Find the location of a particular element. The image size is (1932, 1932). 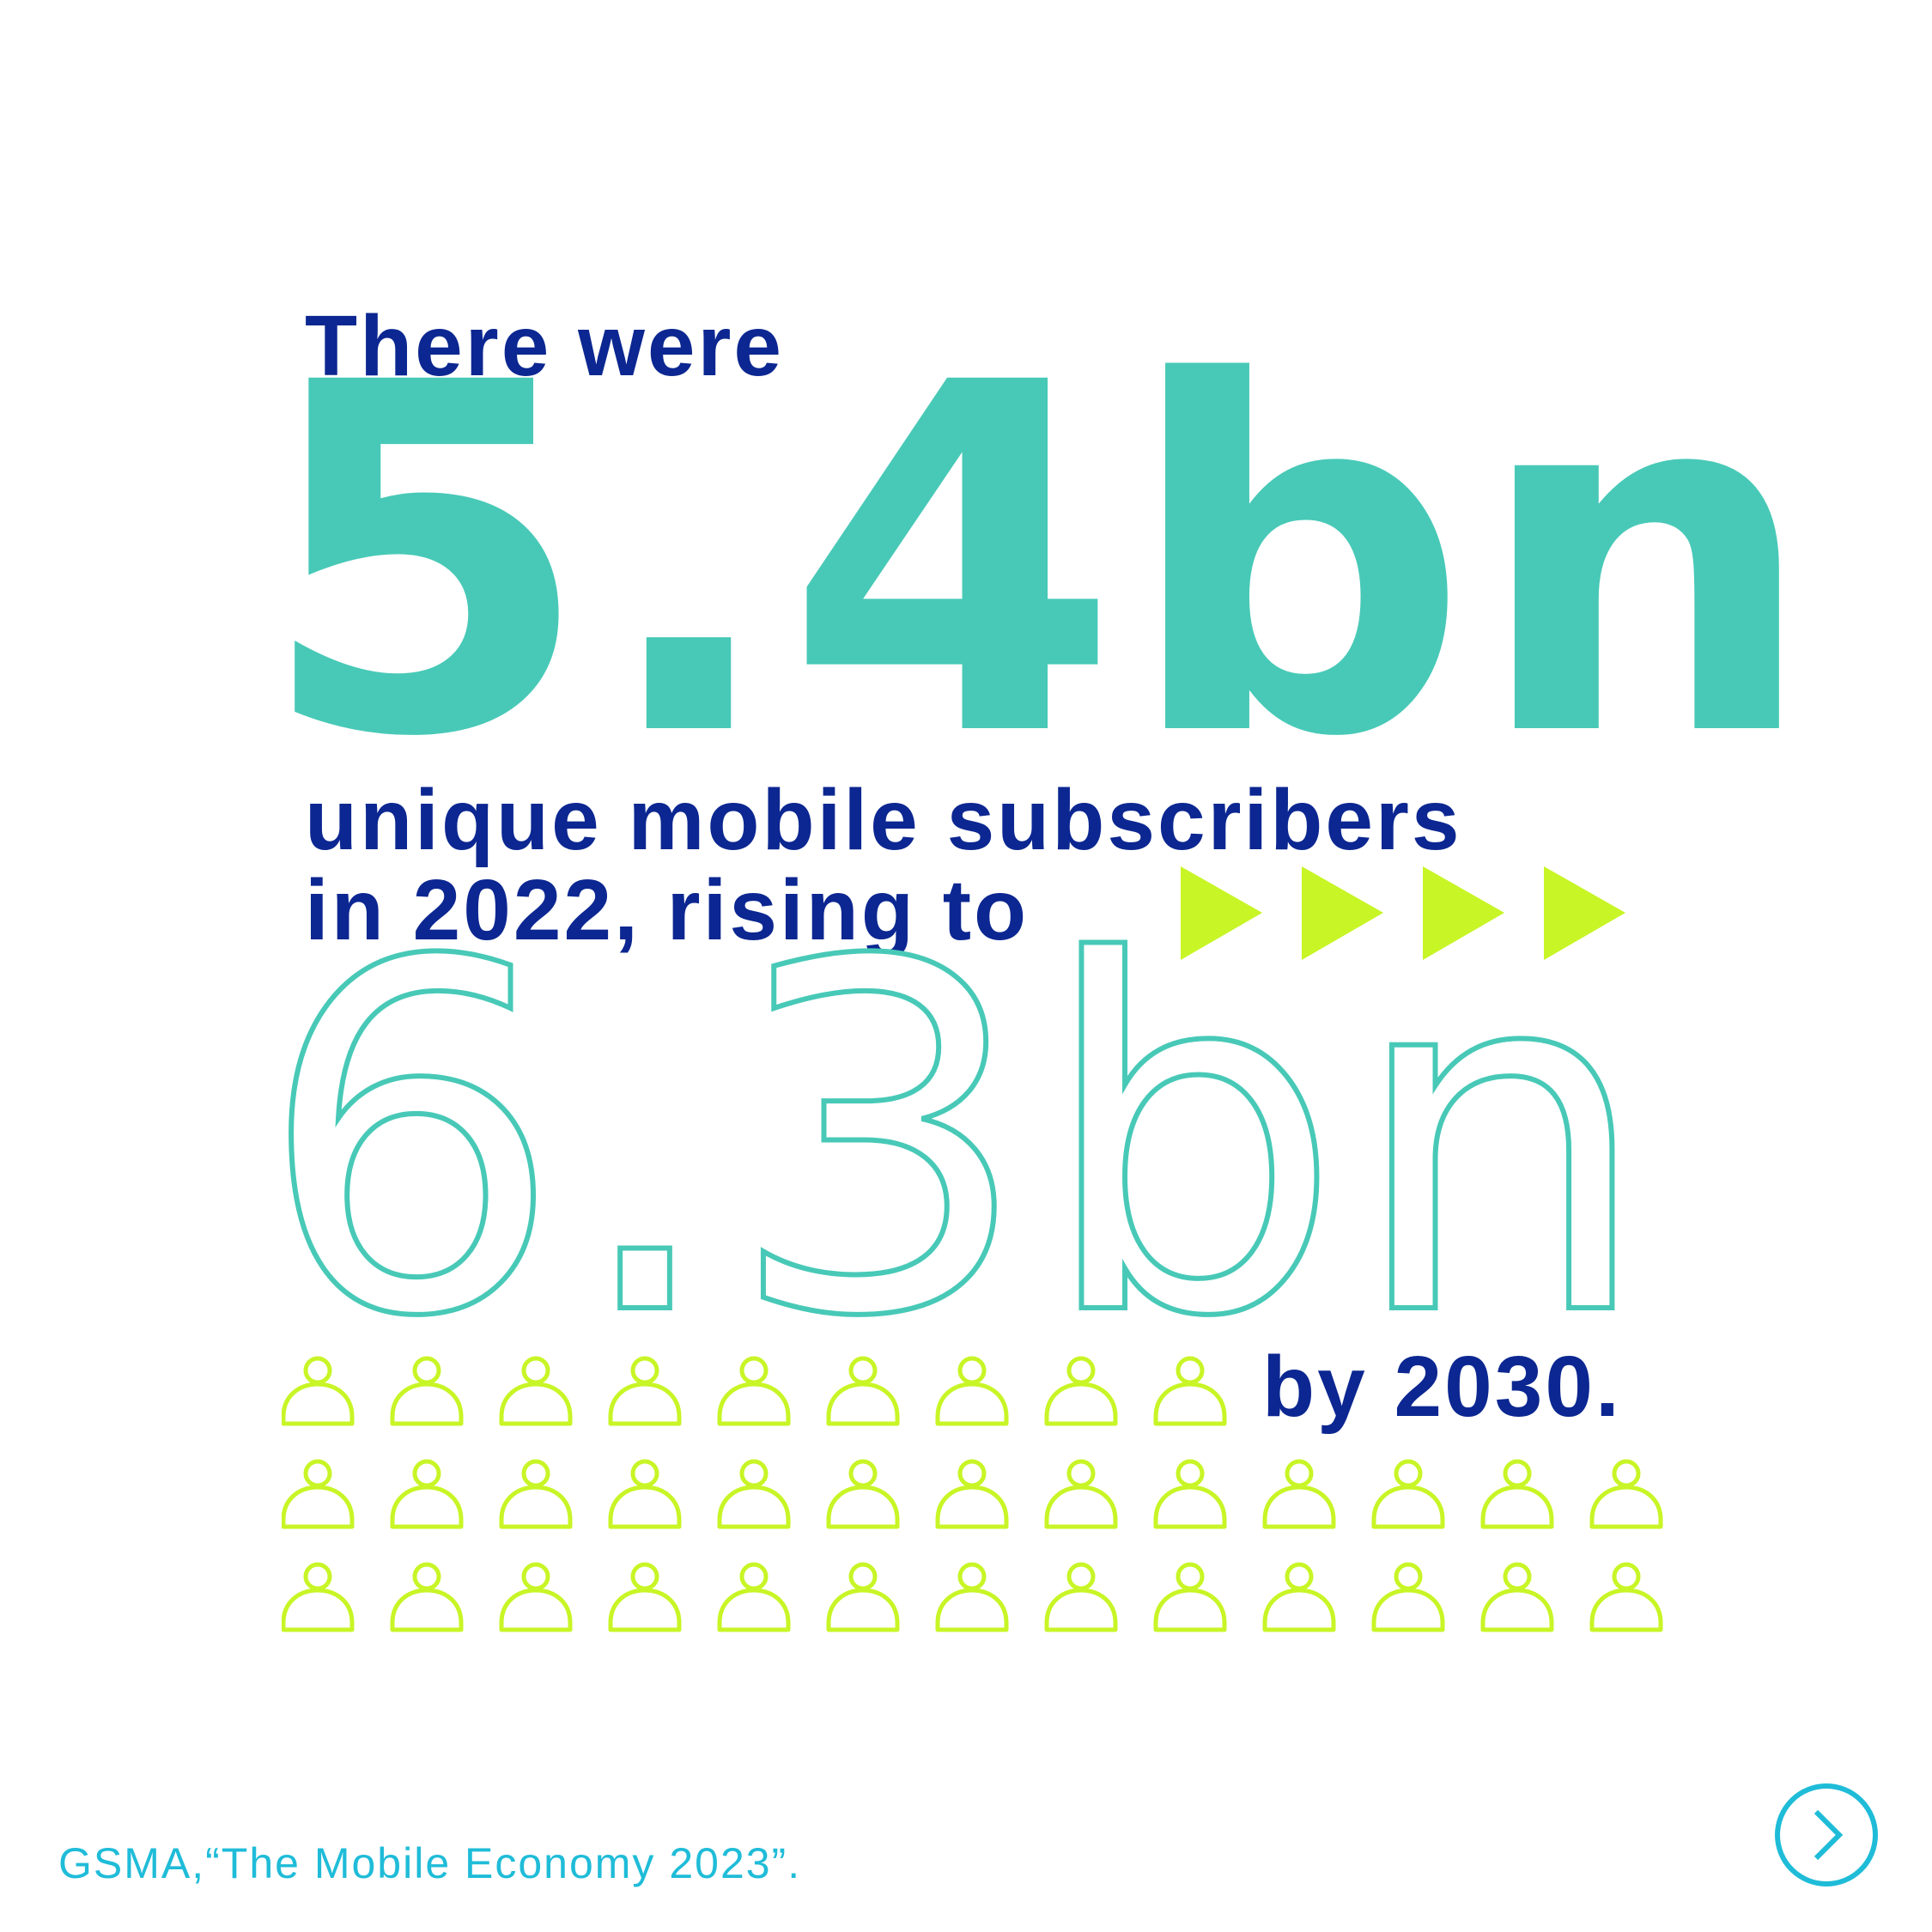

arrow-row is located at coordinates (1403, 913).